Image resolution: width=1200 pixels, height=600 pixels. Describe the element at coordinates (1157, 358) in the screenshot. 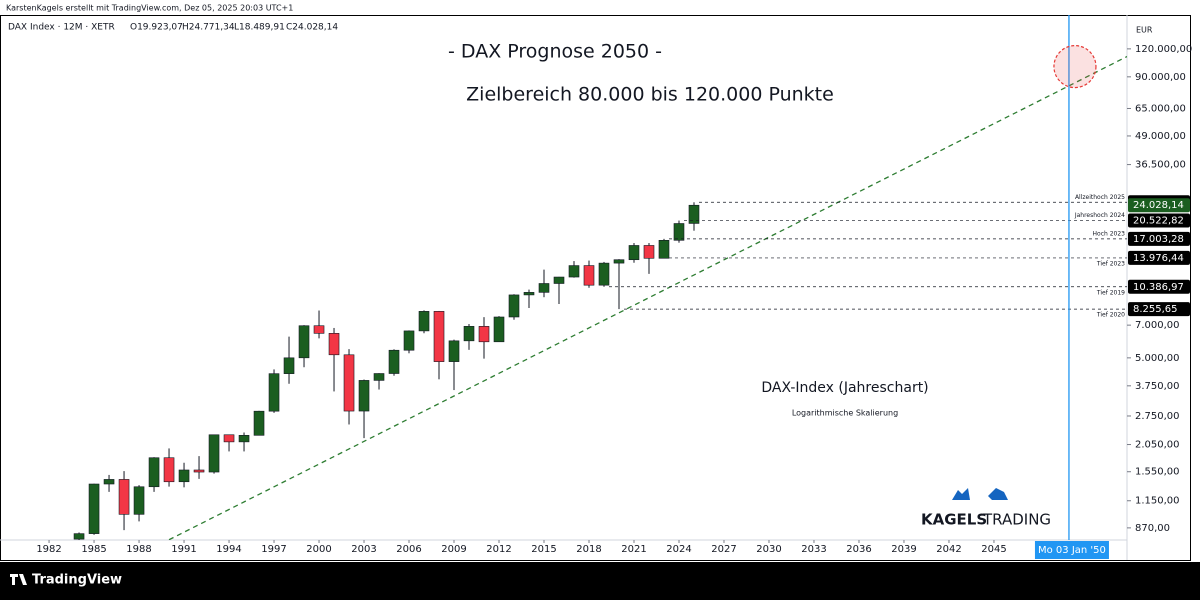

I see `y-tick-label: 5.000,00` at that location.